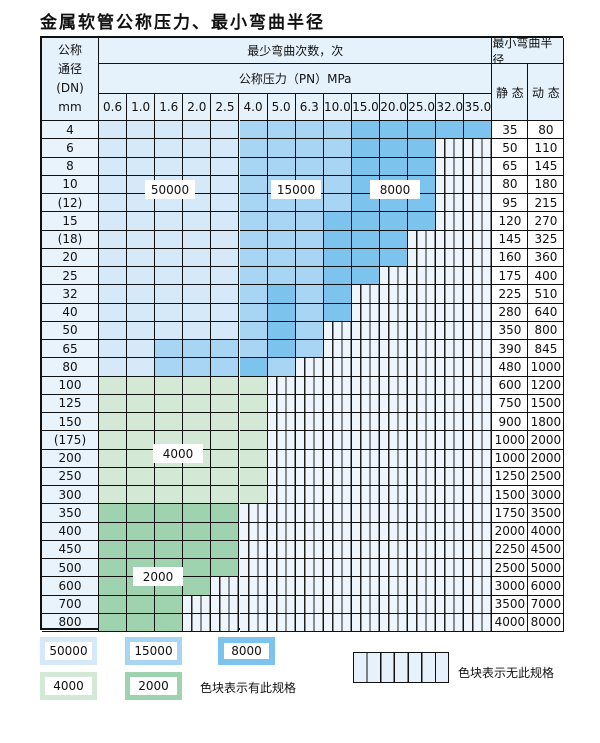 Image resolution: width=600 pixels, height=743 pixels. Describe the element at coordinates (546, 330) in the screenshot. I see `row-dynamic-radius: 800` at that location.